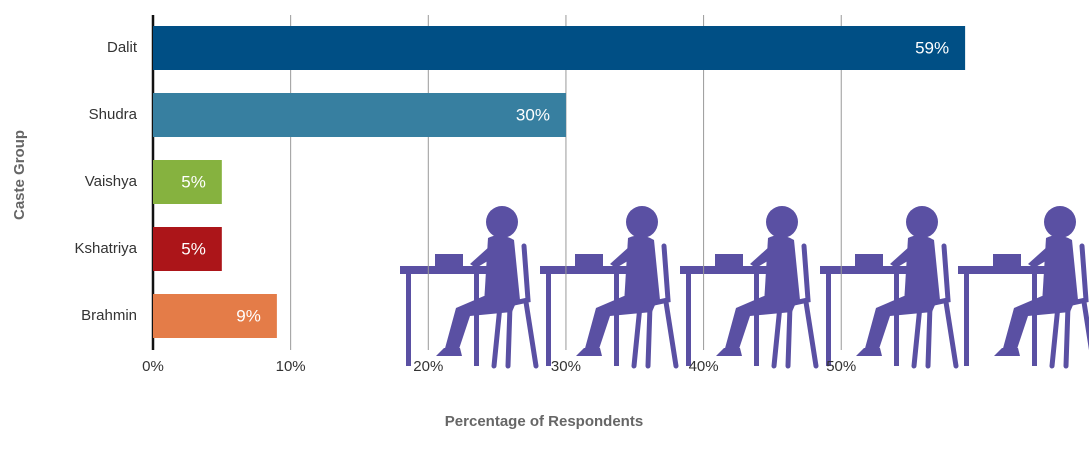 Image resolution: width=1089 pixels, height=460 pixels. What do you see at coordinates (291, 366) in the screenshot?
I see `x-tick-label: 10%` at bounding box center [291, 366].